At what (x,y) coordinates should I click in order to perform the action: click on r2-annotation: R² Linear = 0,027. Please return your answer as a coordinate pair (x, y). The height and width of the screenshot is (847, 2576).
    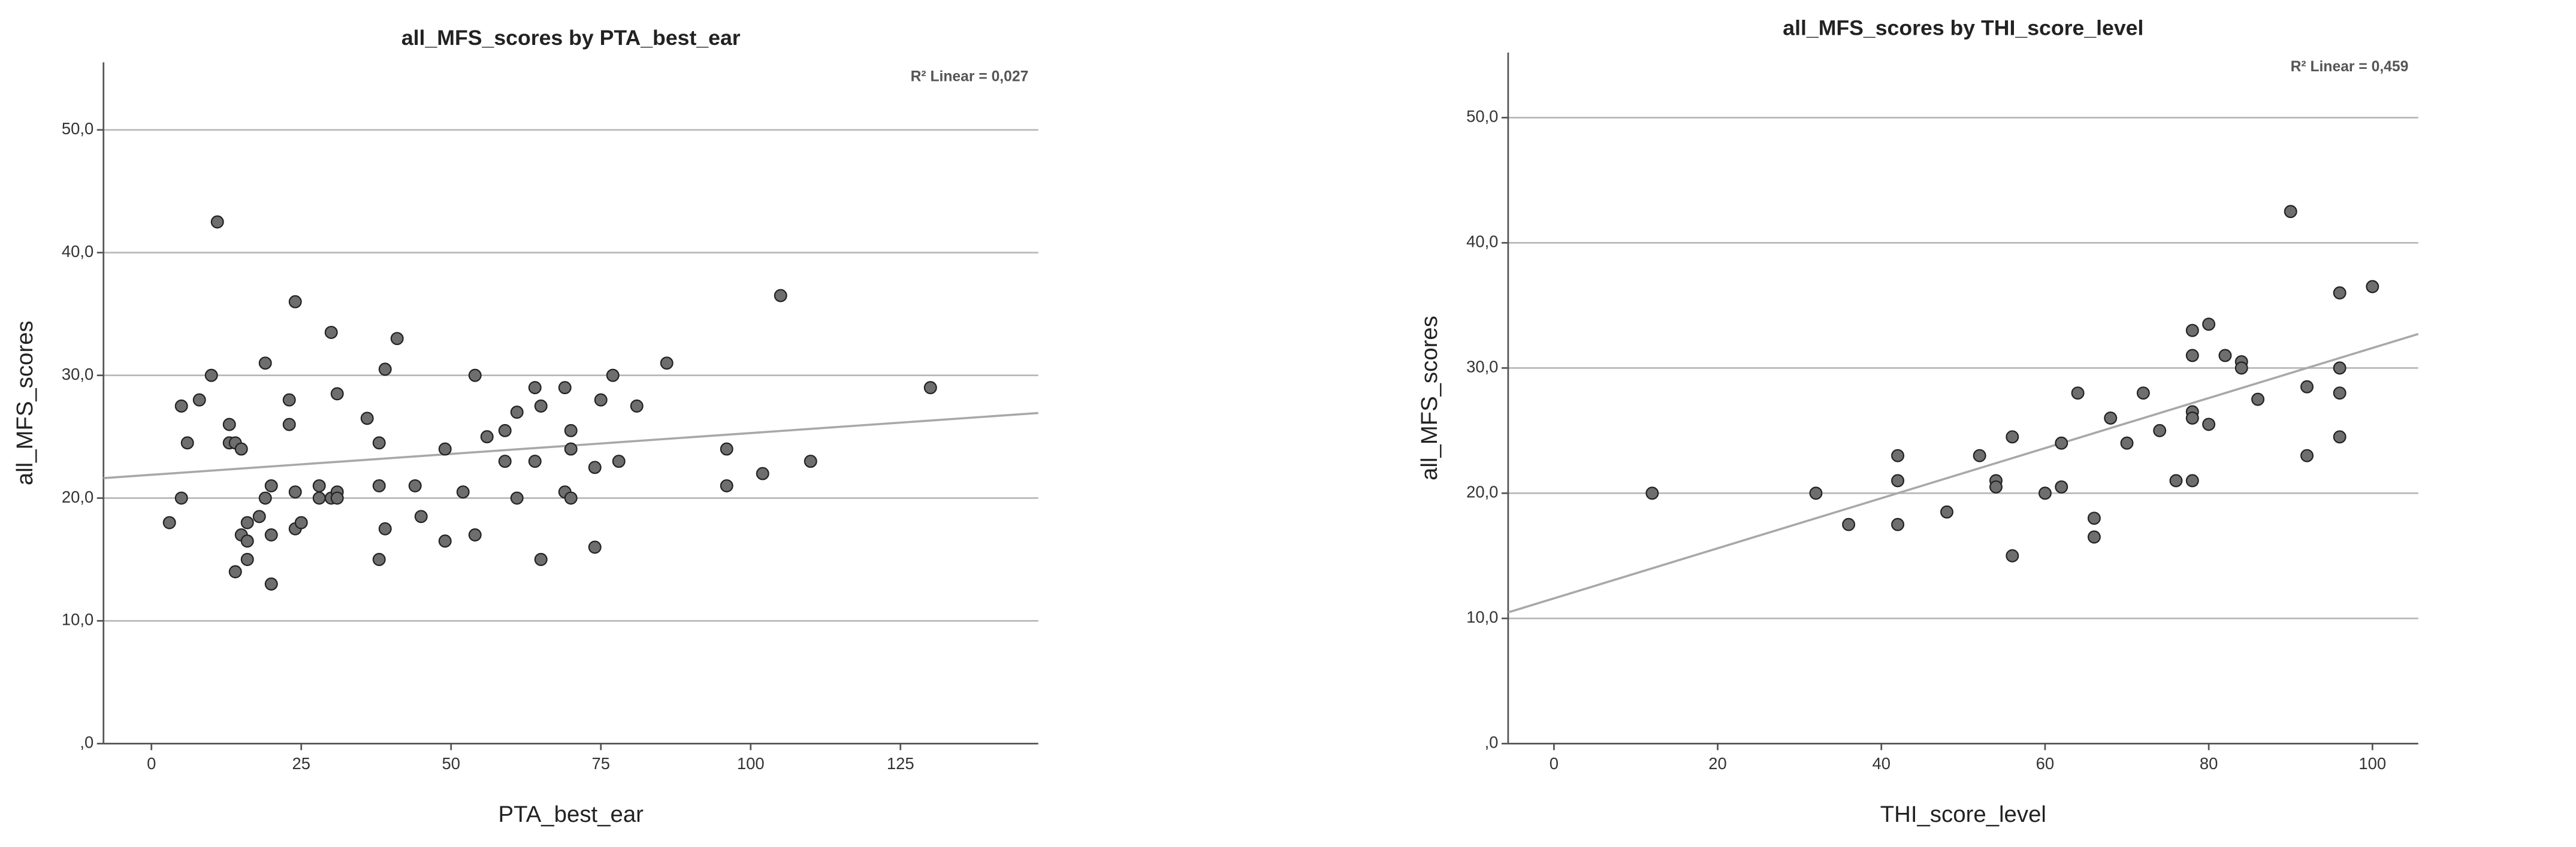
    Looking at the image, I should click on (970, 76).